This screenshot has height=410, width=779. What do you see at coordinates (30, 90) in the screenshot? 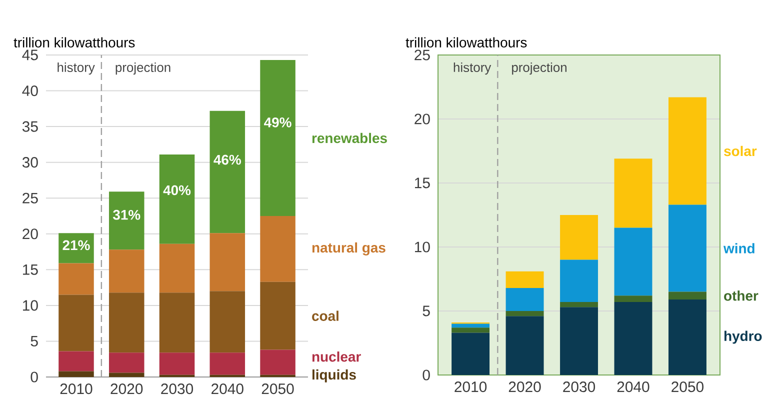
I see `y-tick-label: 40` at bounding box center [30, 90].